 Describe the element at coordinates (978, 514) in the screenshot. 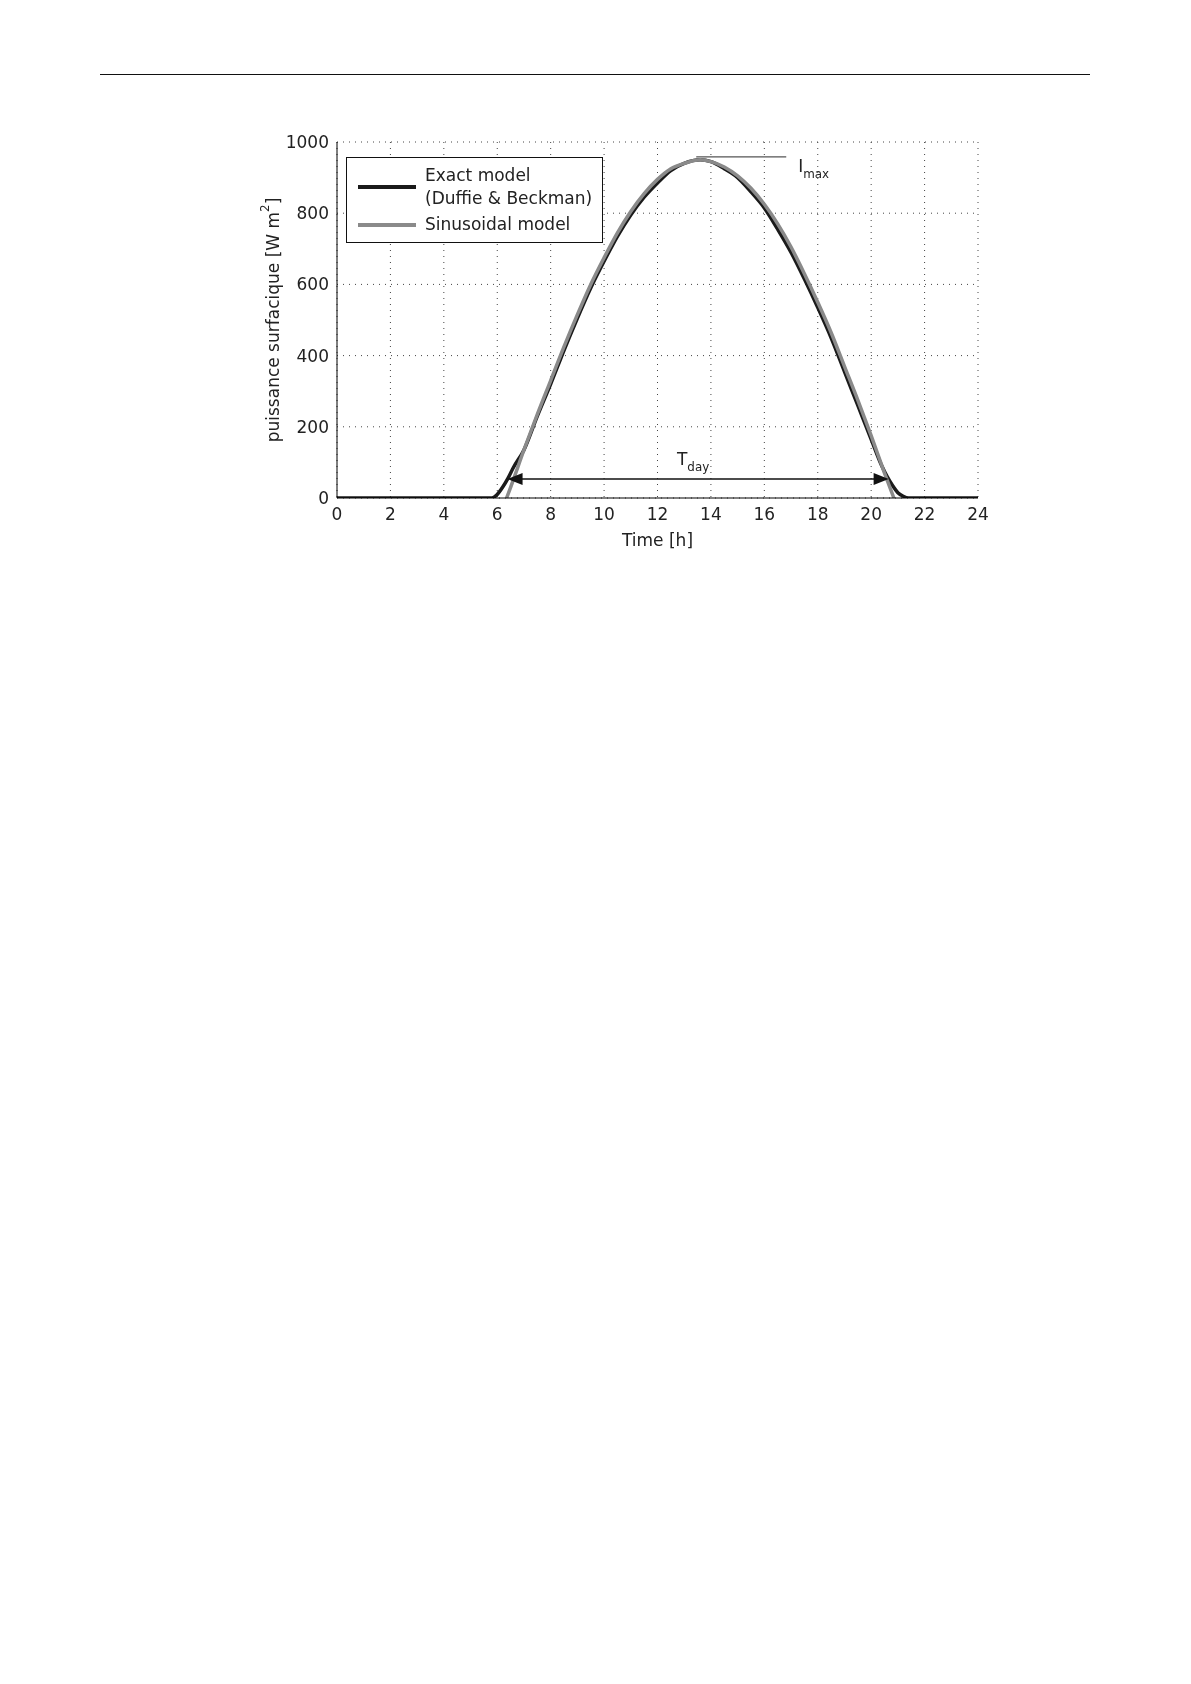

I see `x-tick-label: 24` at that location.